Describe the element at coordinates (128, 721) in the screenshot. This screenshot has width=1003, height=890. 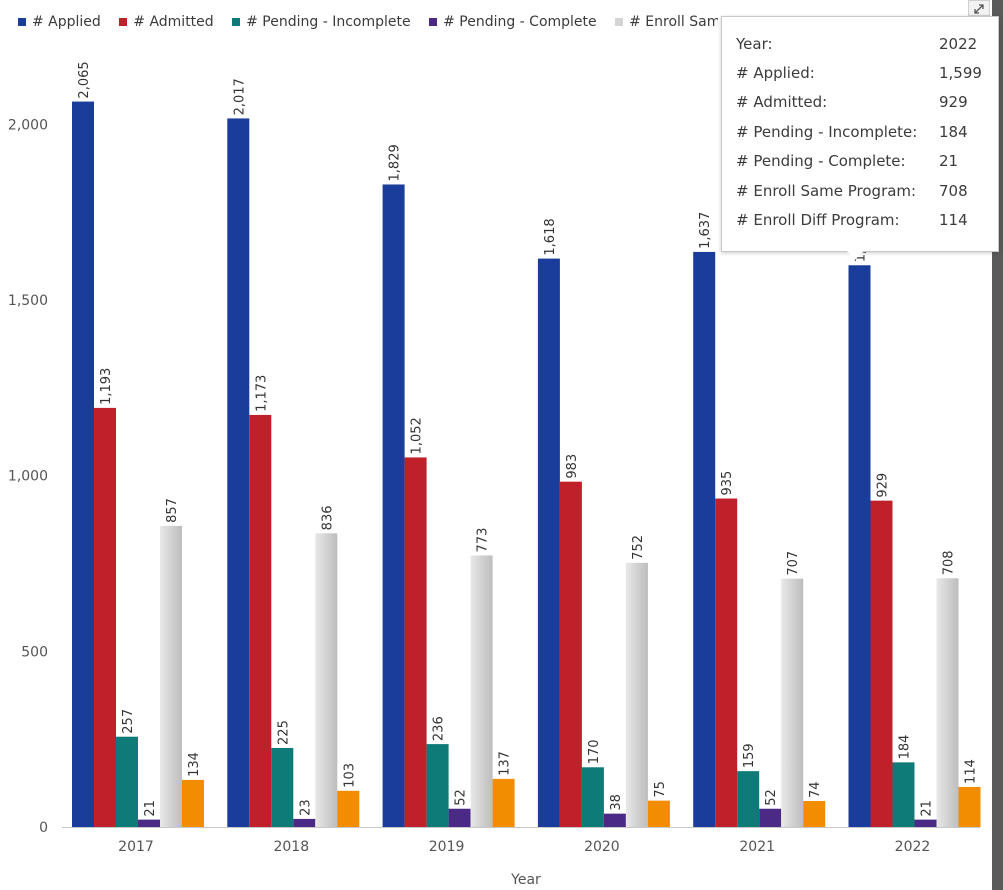
I see `data-label: 257` at that location.